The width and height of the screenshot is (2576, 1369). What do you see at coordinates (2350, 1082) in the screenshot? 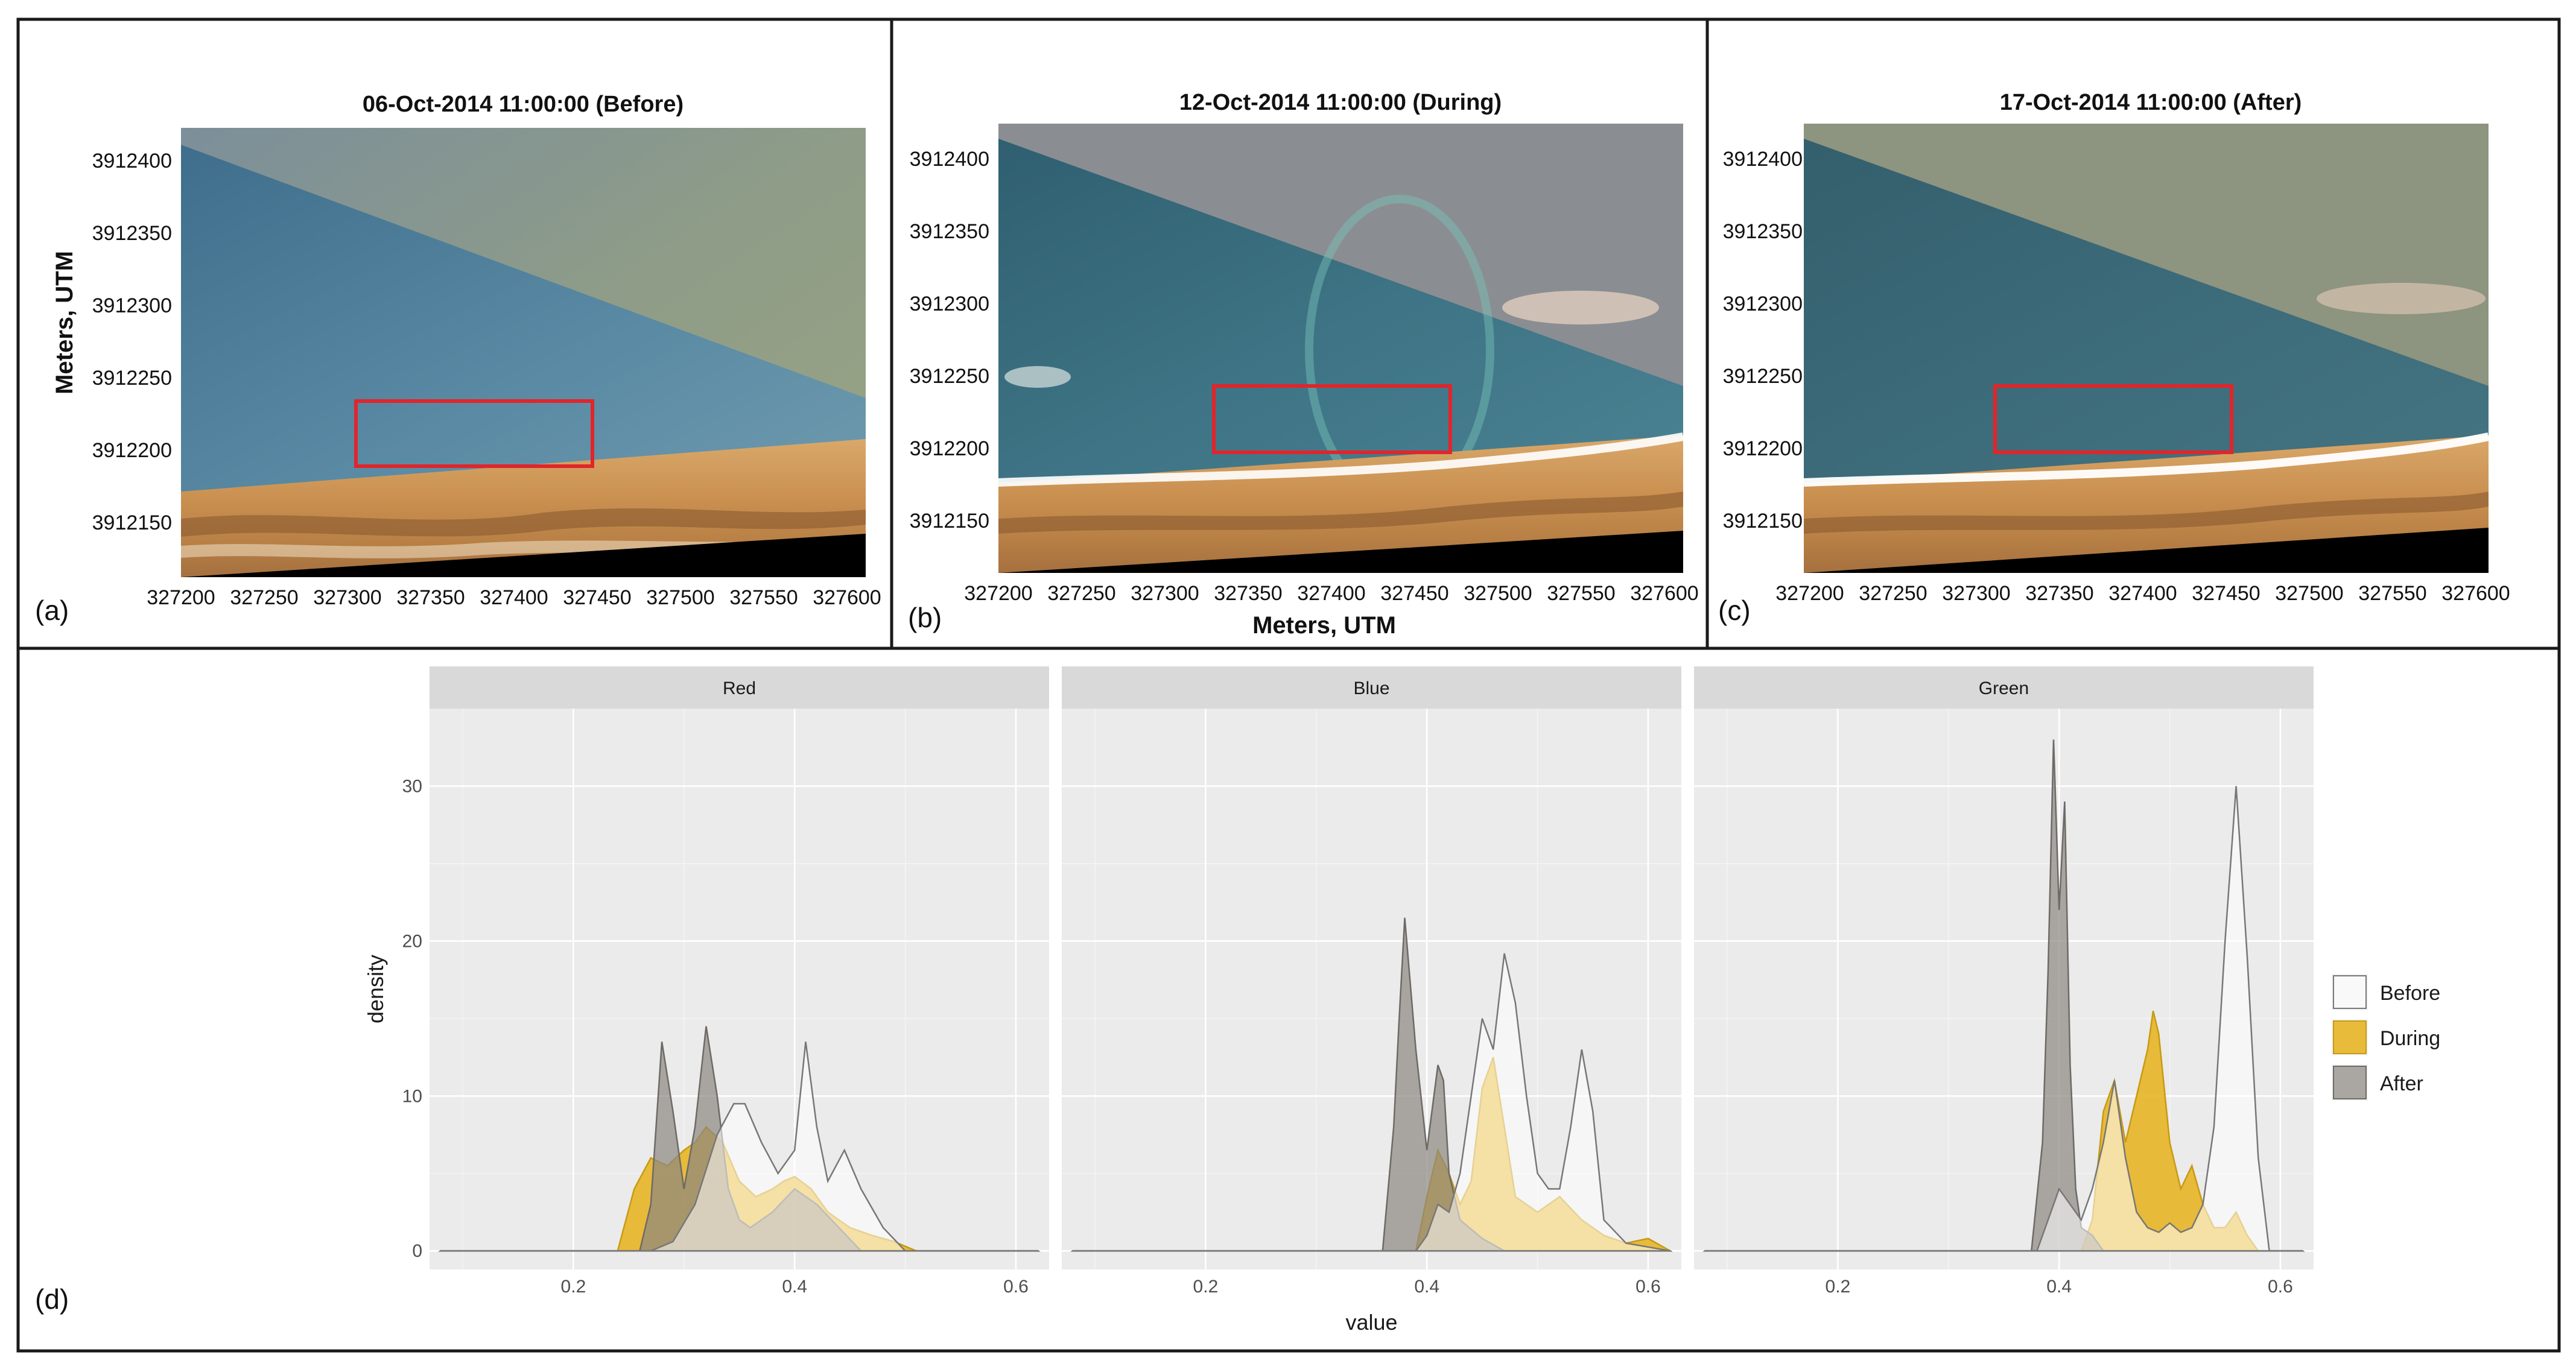
I see `legend-swatch-after` at bounding box center [2350, 1082].